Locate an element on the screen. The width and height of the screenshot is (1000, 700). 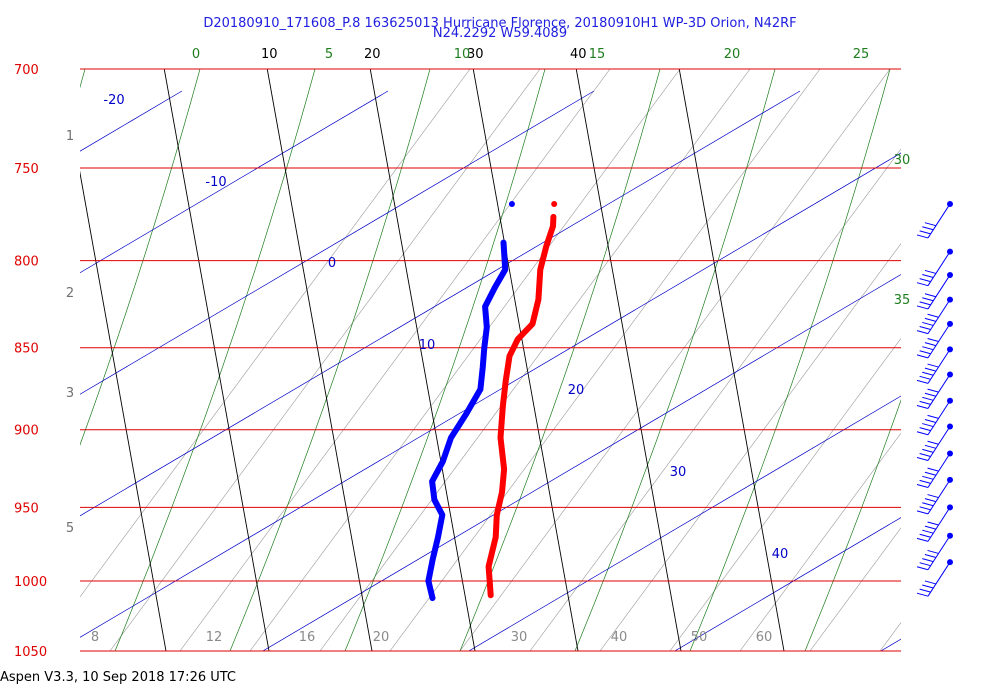
isotherm-label: 20 is located at coordinates (372, 54).